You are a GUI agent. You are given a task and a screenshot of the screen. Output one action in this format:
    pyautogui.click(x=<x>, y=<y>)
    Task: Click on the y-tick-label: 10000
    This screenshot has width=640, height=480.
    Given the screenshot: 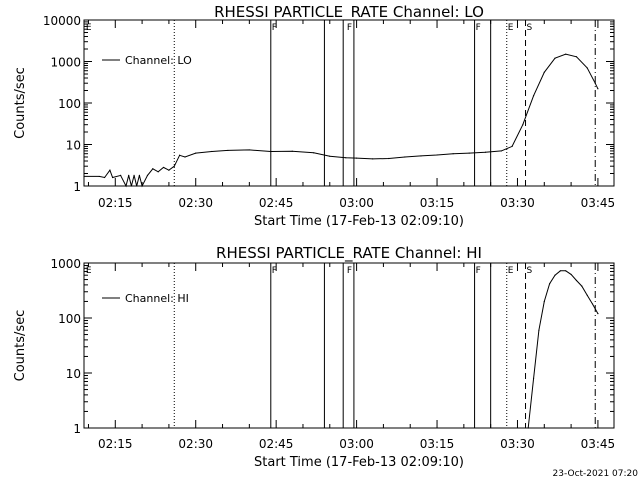 What is the action you would take?
    pyautogui.click(x=62, y=21)
    